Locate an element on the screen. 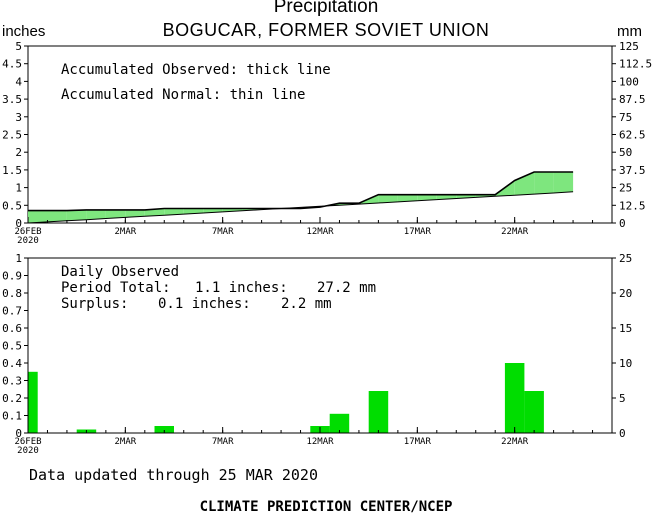 This screenshot has width=652, height=518. period-total-mm: 27.2 mm is located at coordinates (347, 288).